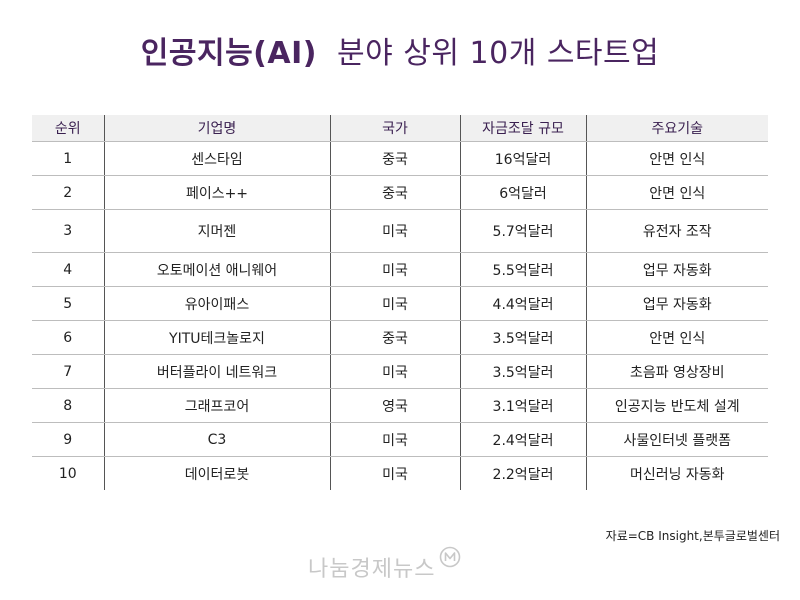 The width and height of the screenshot is (800, 600). I want to click on cell-company: 버터플라이 네트워크, so click(216, 371).